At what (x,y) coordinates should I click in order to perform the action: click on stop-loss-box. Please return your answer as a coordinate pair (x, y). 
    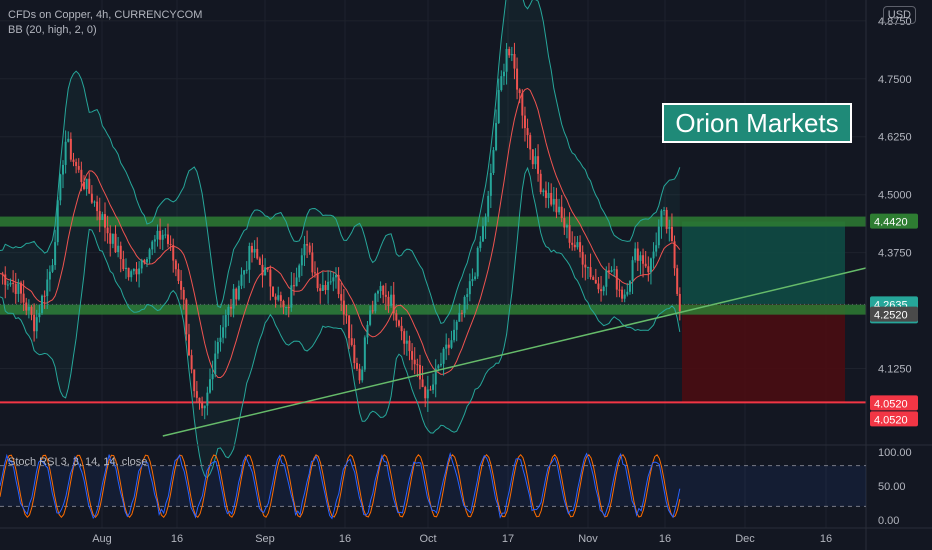
    Looking at the image, I should click on (763, 353).